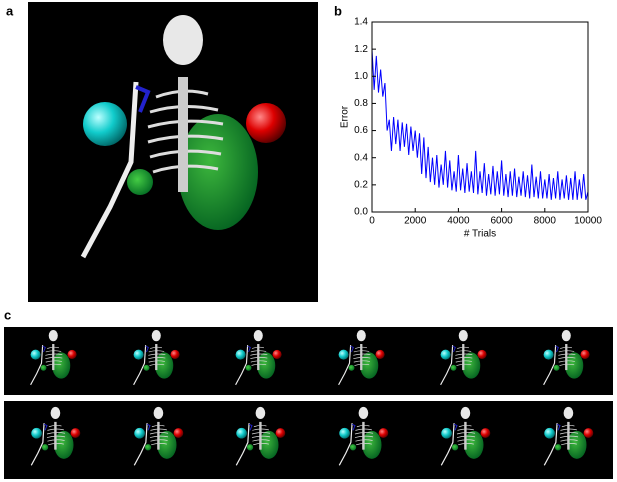  Describe the element at coordinates (308, 361) in the screenshot. I see `sequence-strip` at that location.